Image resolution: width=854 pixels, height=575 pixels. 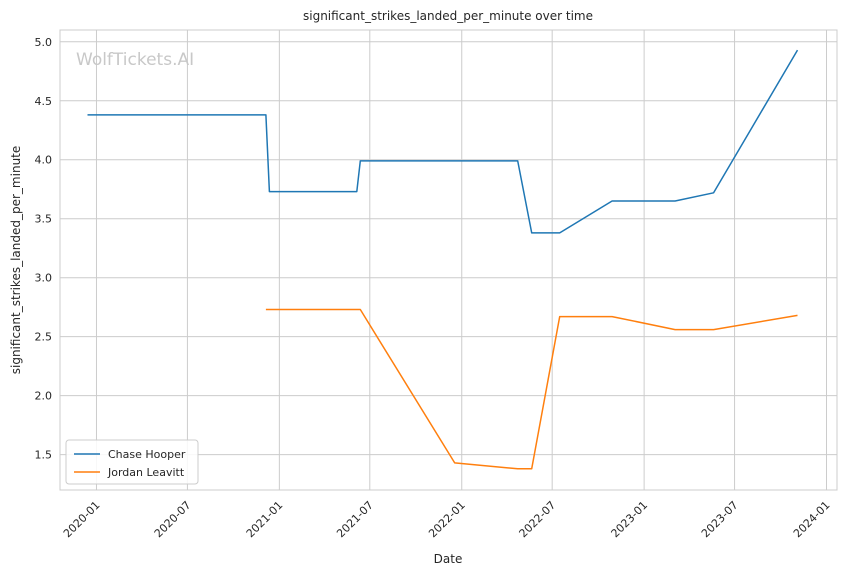 What do you see at coordinates (44, 278) in the screenshot?
I see `y-tick-label: 3.0` at bounding box center [44, 278].